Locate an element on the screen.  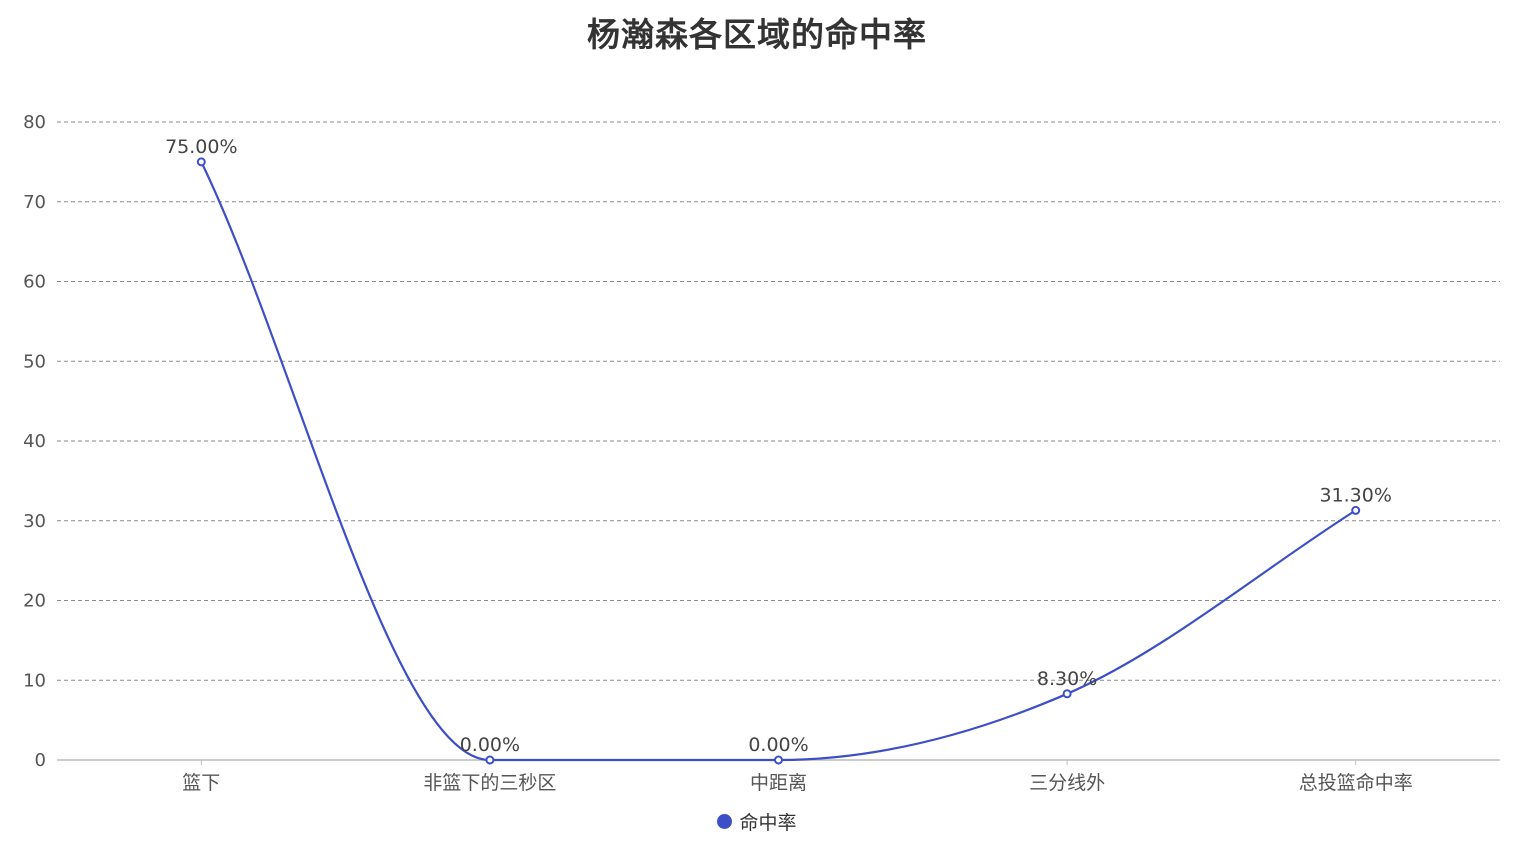
y-tick-label: 50 is located at coordinates (34, 361).